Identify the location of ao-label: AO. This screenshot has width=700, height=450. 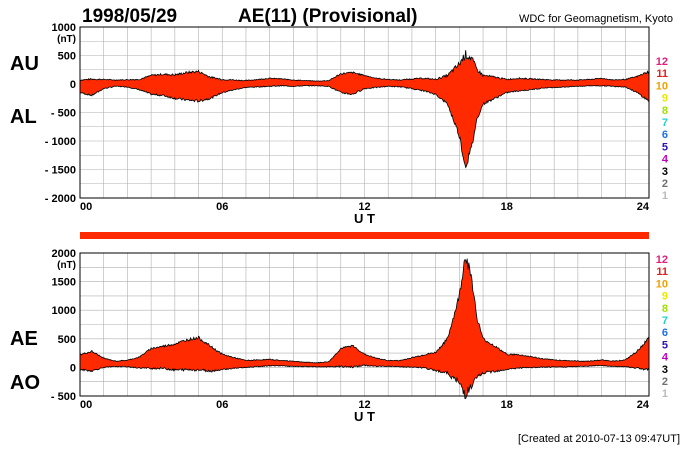
(25, 383).